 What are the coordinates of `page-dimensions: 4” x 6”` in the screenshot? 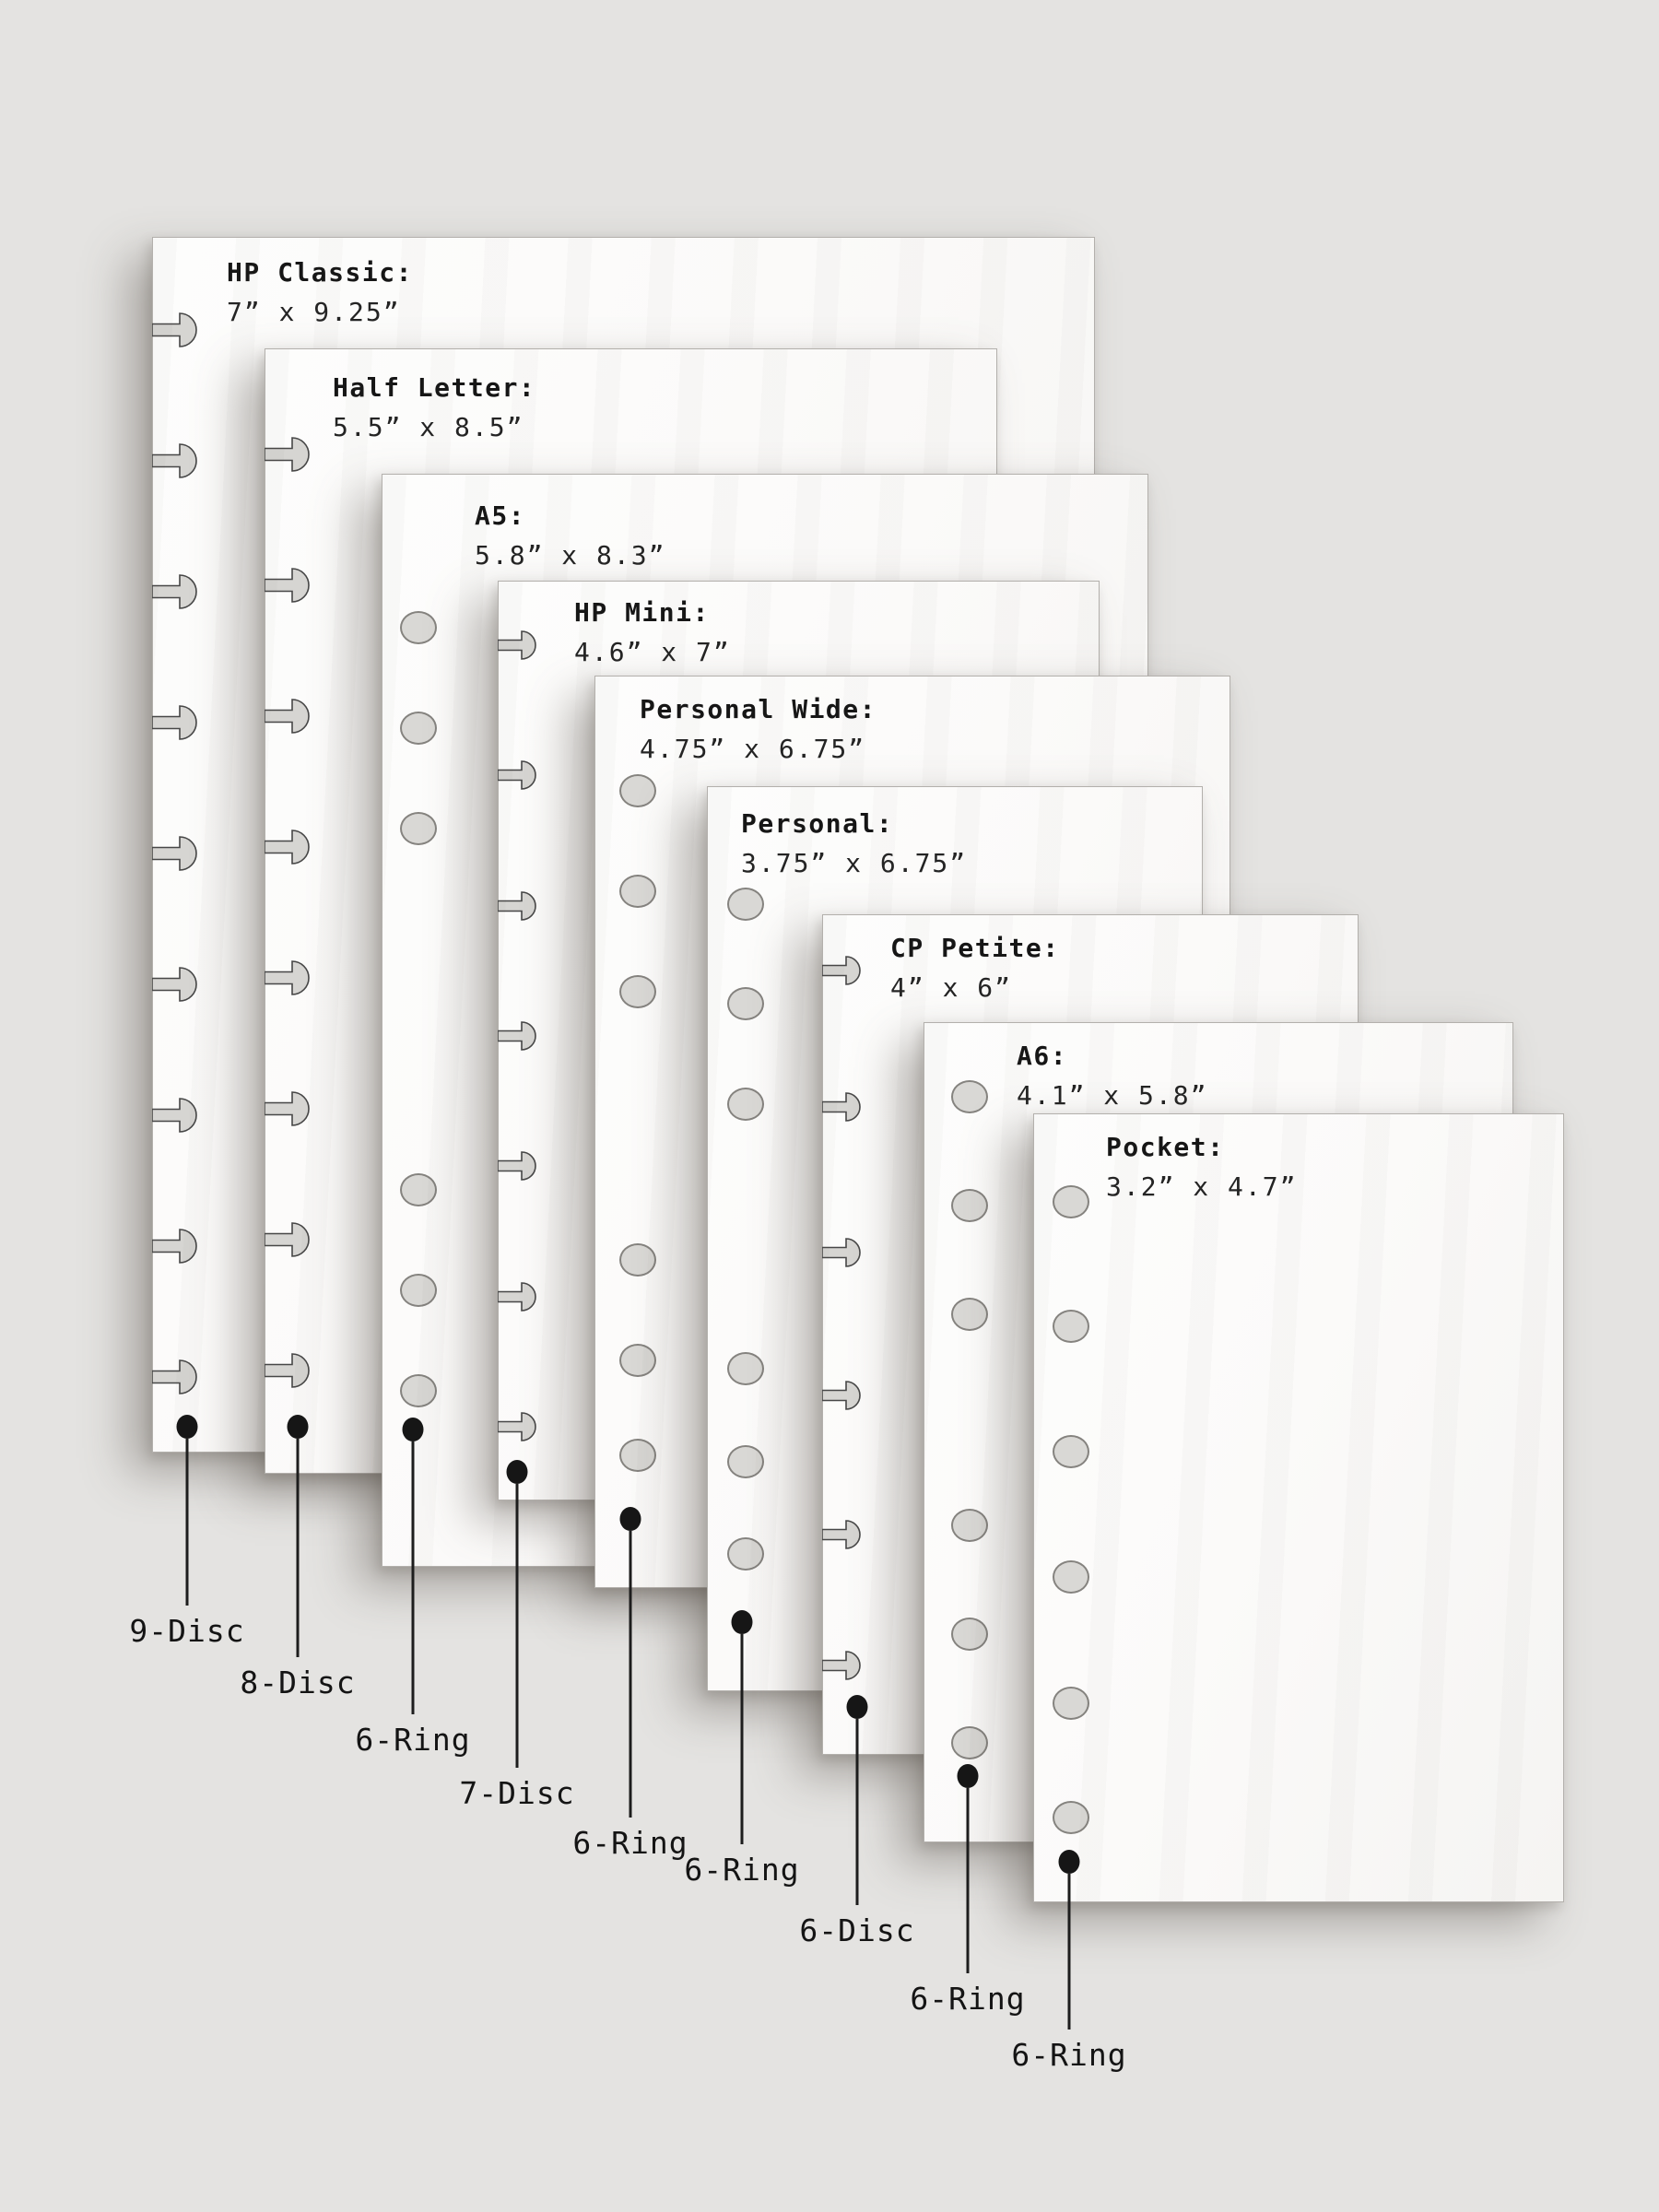 It's located at (951, 987).